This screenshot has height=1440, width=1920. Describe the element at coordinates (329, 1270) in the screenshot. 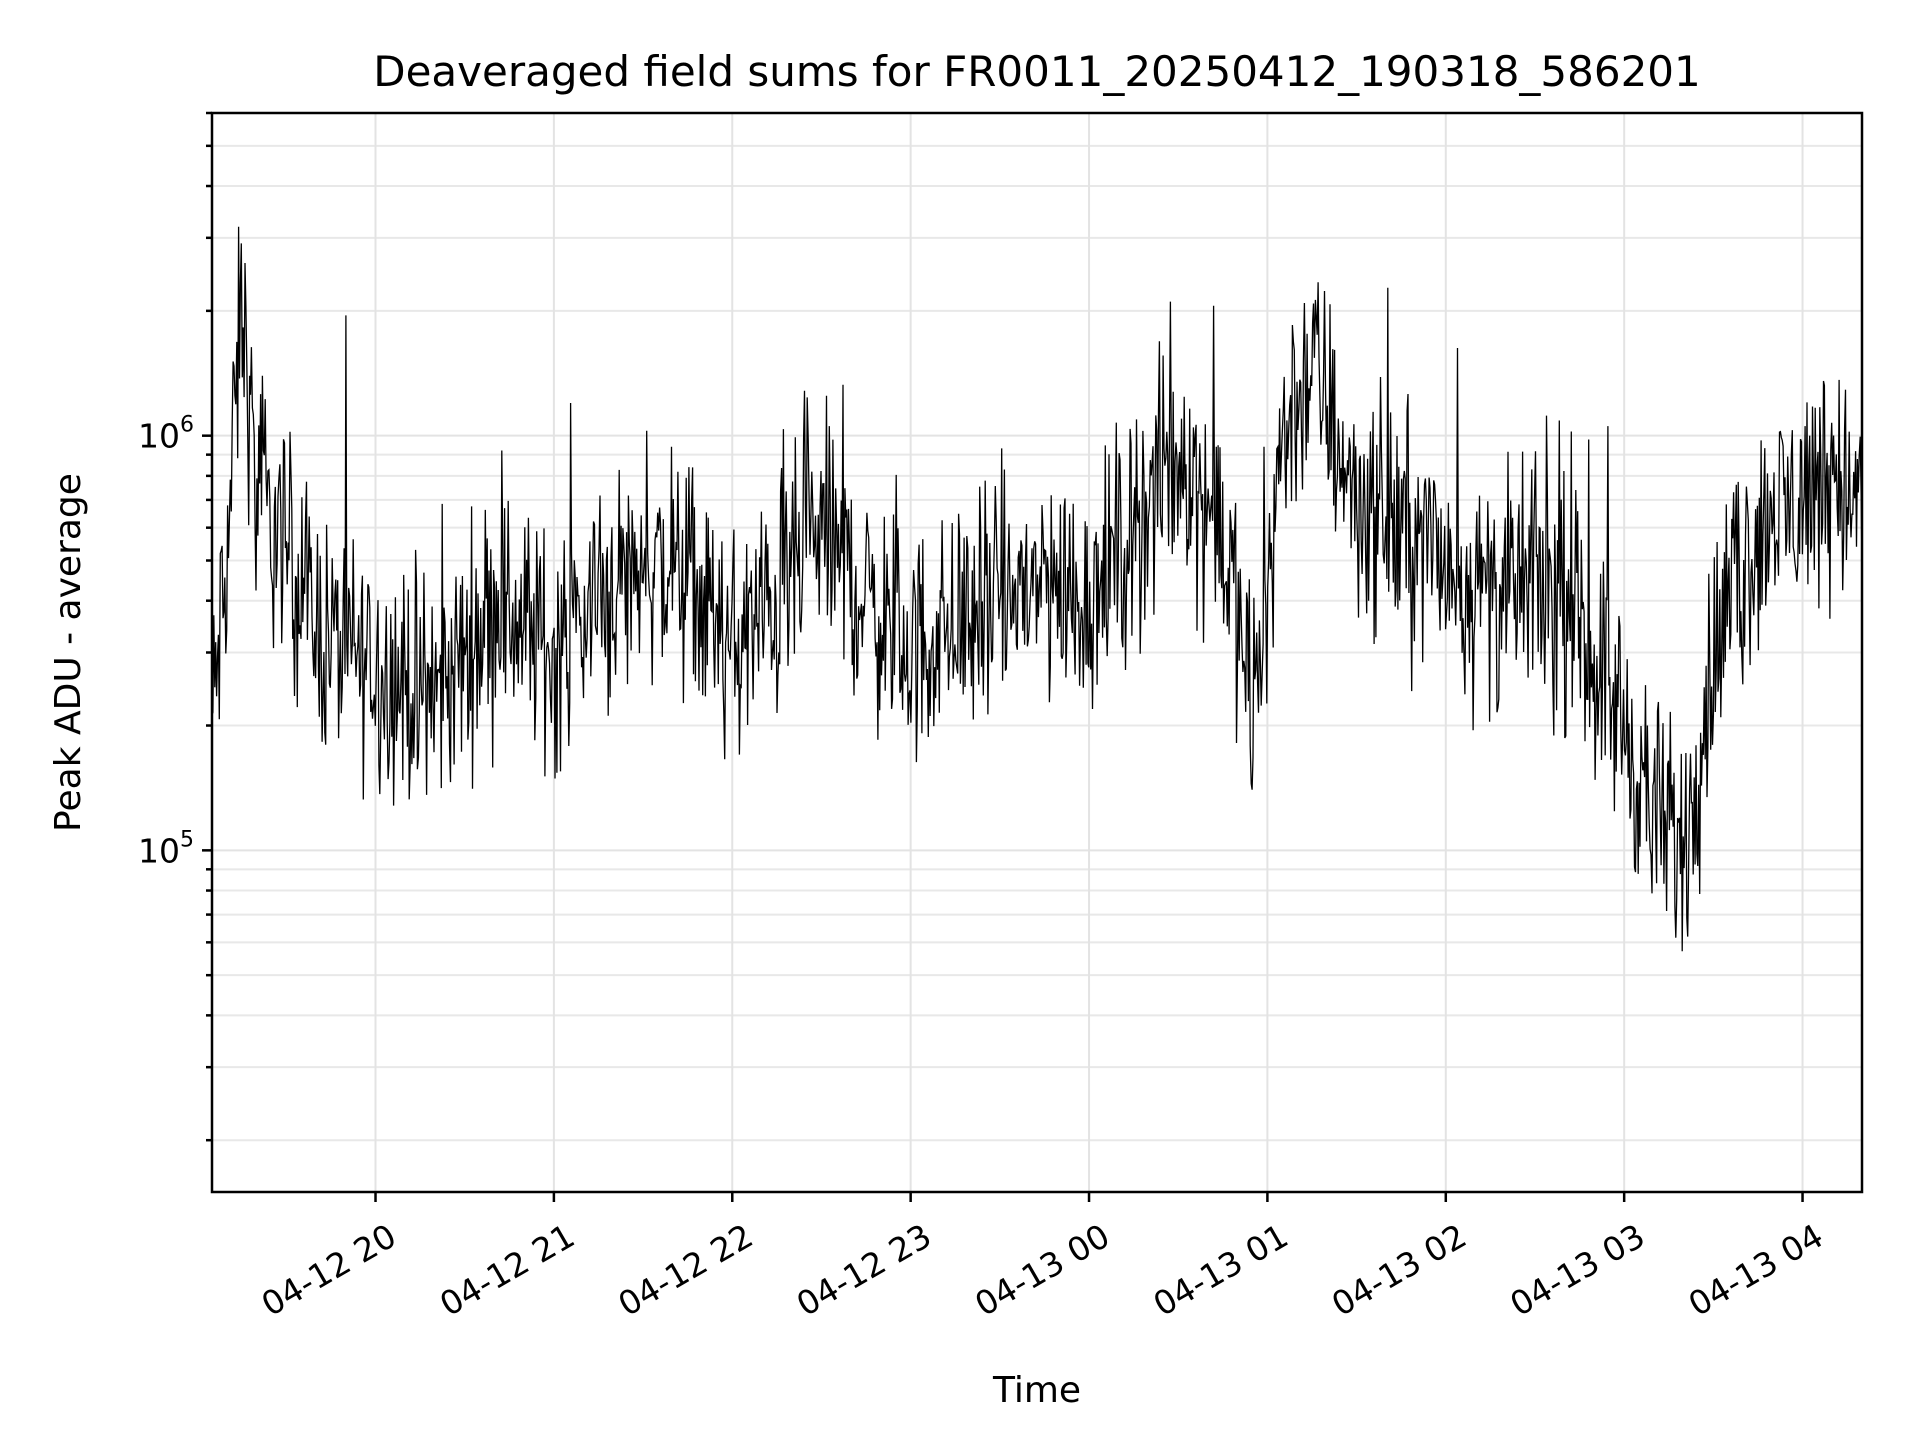

I see `x-tick-label: 04-12 20` at that location.